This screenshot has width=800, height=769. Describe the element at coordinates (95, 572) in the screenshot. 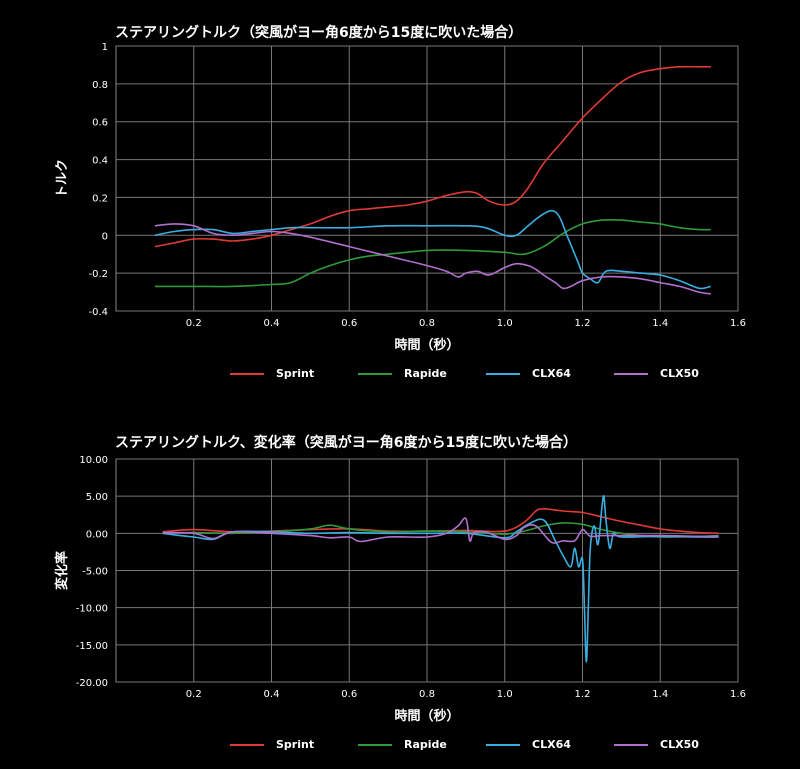

I see `y-tick-label: -5.00` at that location.